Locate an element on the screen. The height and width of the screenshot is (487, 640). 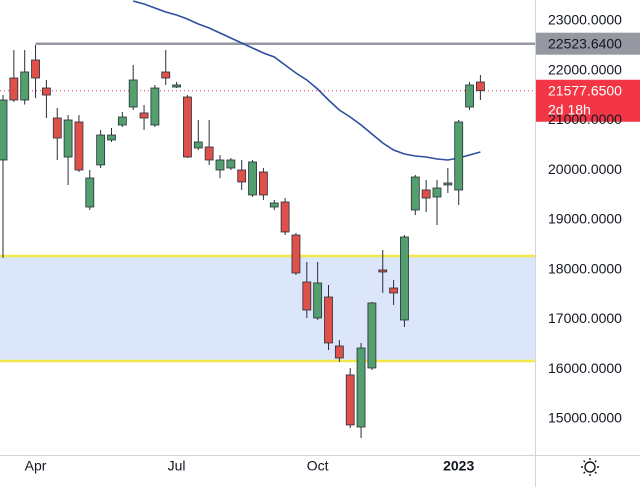
x-tick-label: Jul is located at coordinates (177, 466).